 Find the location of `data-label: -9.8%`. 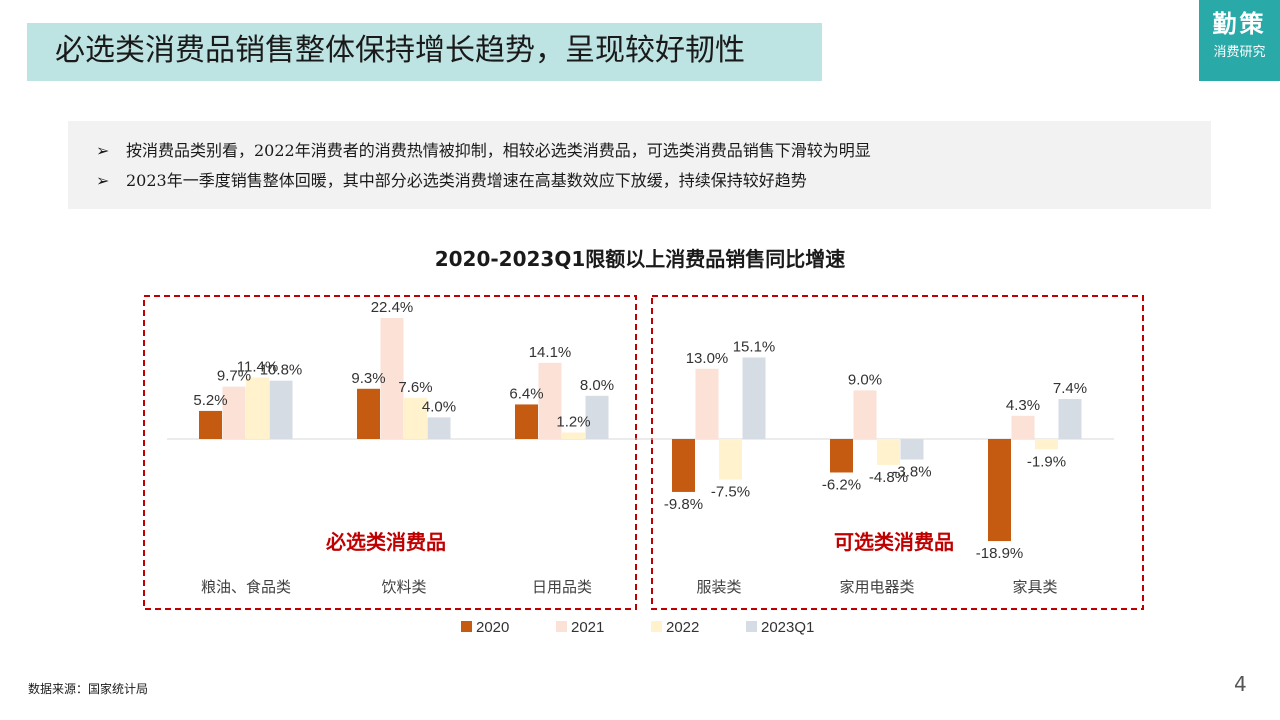

data-label: -9.8% is located at coordinates (683, 504).